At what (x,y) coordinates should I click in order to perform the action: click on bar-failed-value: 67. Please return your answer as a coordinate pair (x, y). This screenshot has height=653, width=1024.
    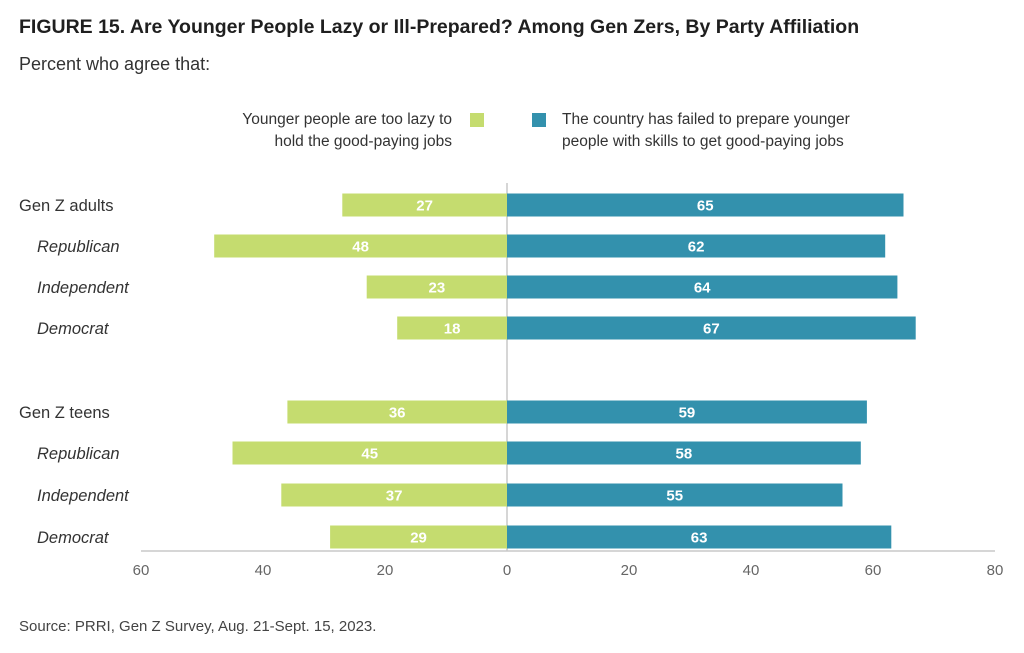
    Looking at the image, I should click on (711, 329).